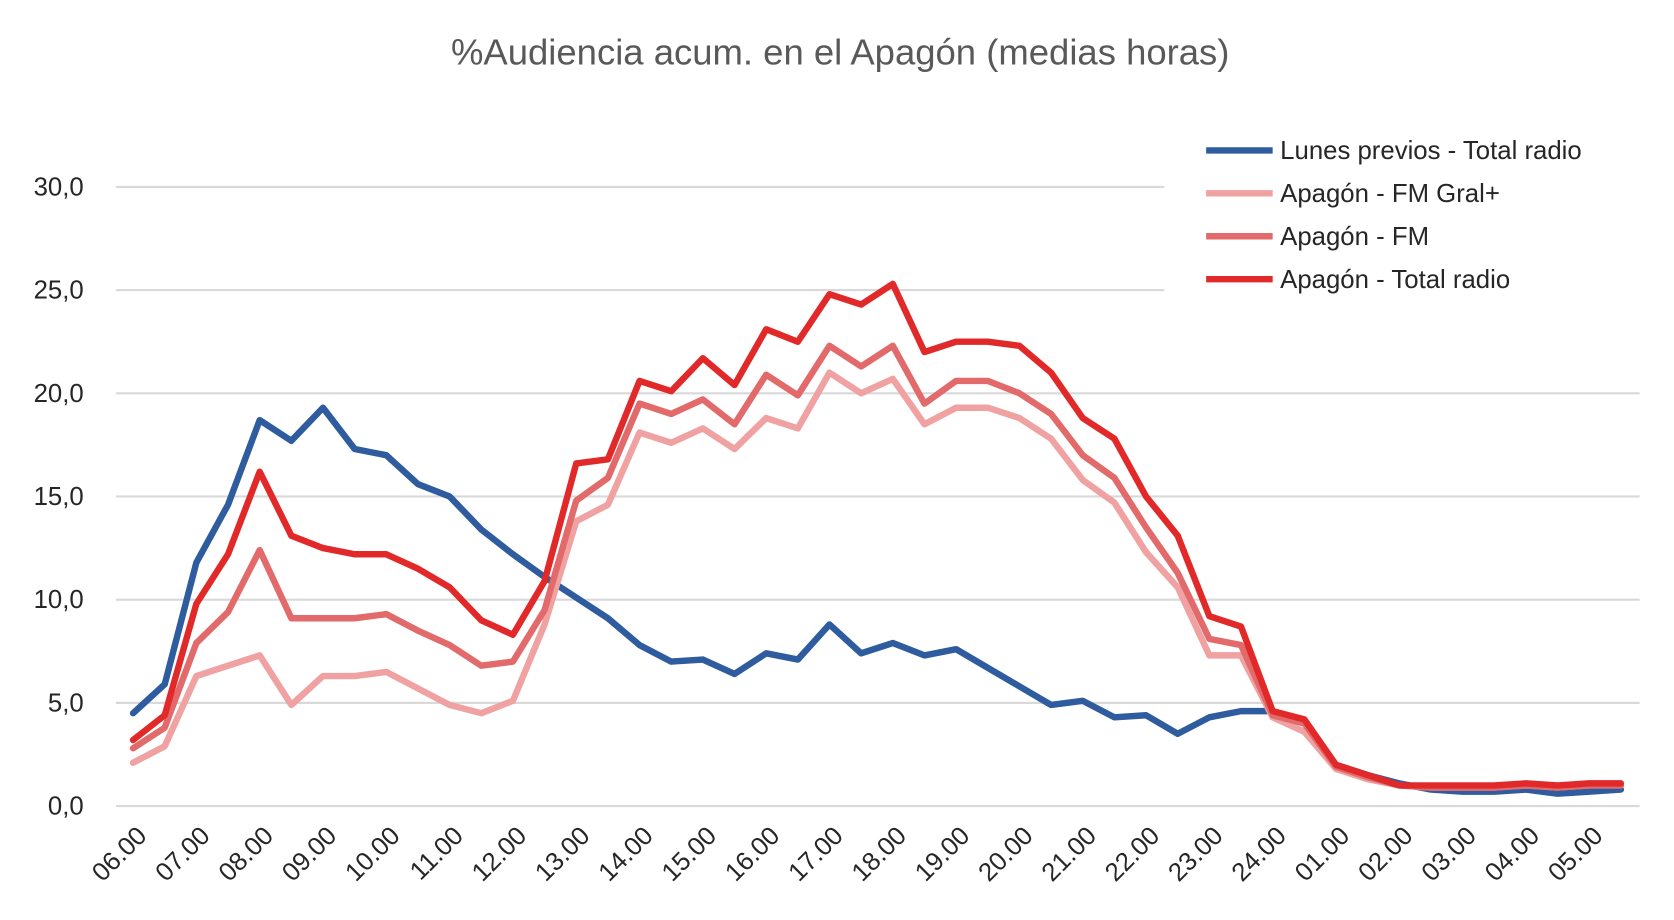 The image size is (1674, 920). What do you see at coordinates (309, 854) in the screenshot?
I see `x-tick-label: 09.00` at bounding box center [309, 854].